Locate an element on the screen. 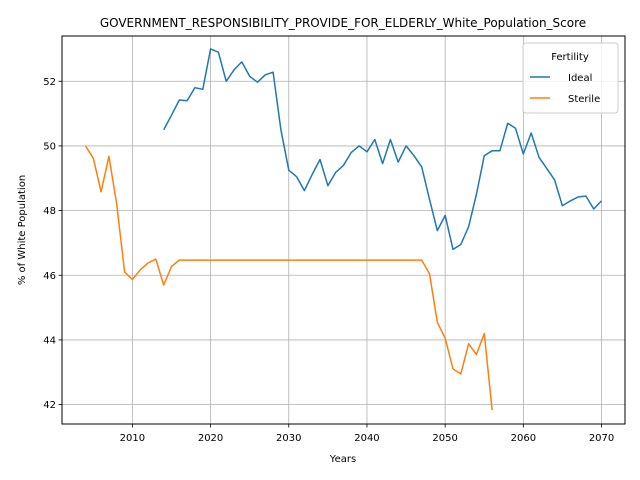 Image resolution: width=640 pixels, height=480 pixels. x-tick-label: 2010 is located at coordinates (132, 438).